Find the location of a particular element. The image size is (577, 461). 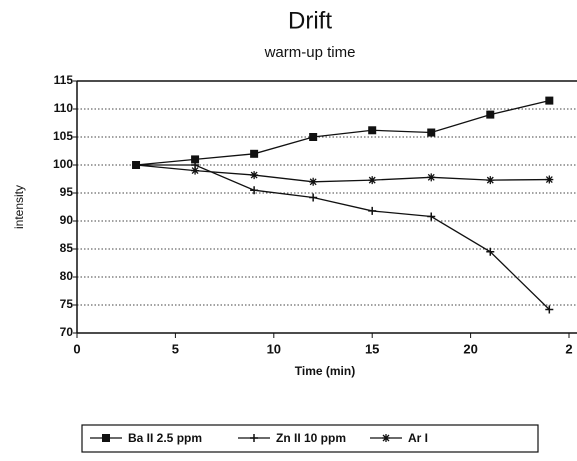

y-axis-label: intensity is located at coordinates (19, 207).